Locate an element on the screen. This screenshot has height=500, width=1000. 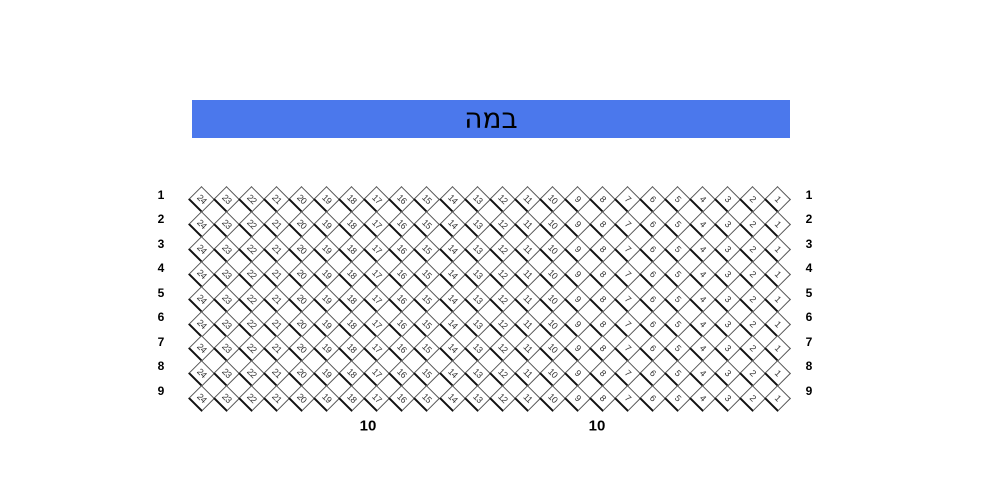
seat-row4-num7: 7 is located at coordinates (627, 274).